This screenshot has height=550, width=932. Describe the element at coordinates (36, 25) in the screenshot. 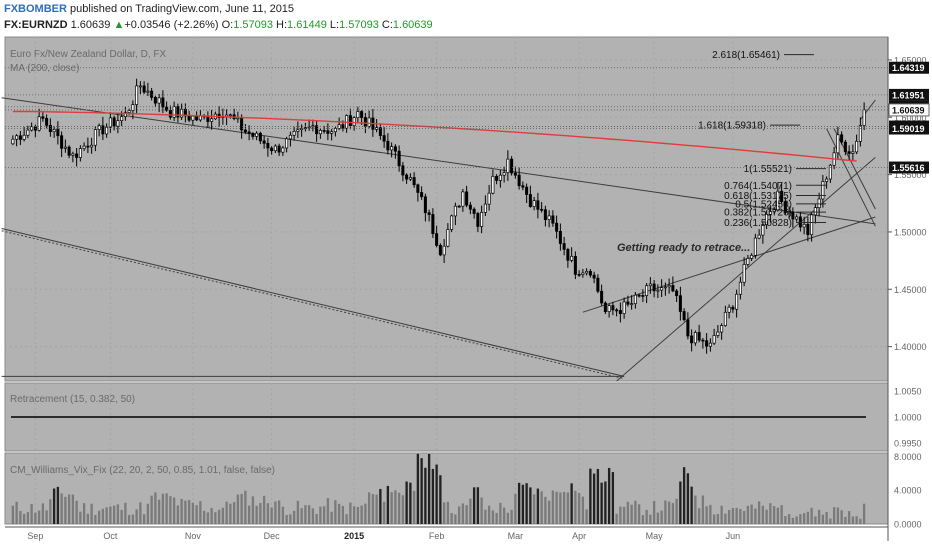

I see `symbol-label: FX:EURNZD` at that location.